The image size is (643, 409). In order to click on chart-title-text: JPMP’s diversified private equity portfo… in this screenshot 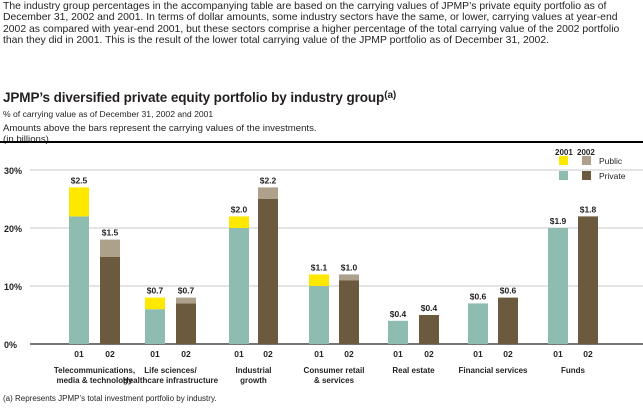, I will do `click(194, 97)`.